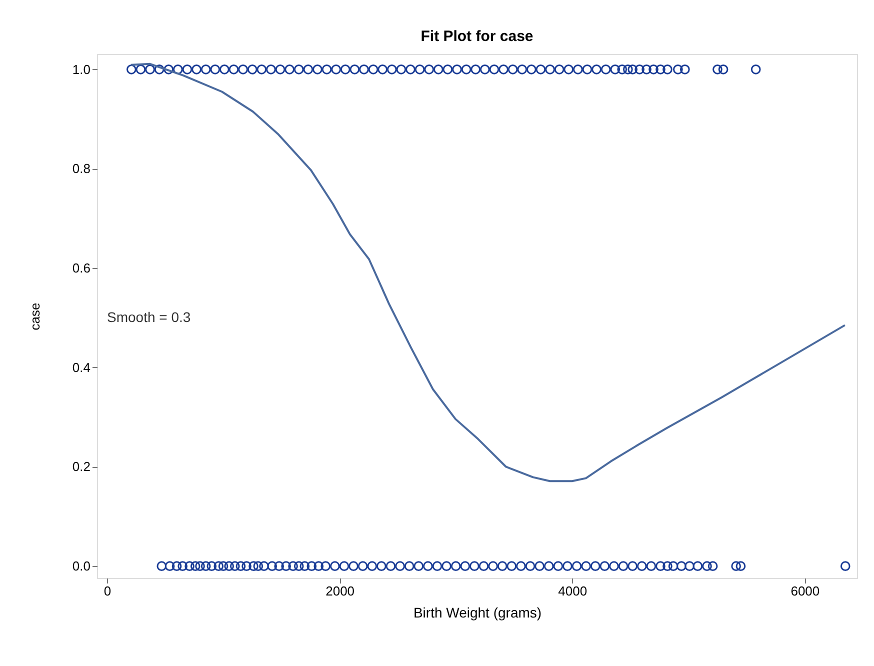 The height and width of the screenshot is (666, 874). Describe the element at coordinates (81, 268) in the screenshot. I see `y-tick-label: 0.6` at that location.